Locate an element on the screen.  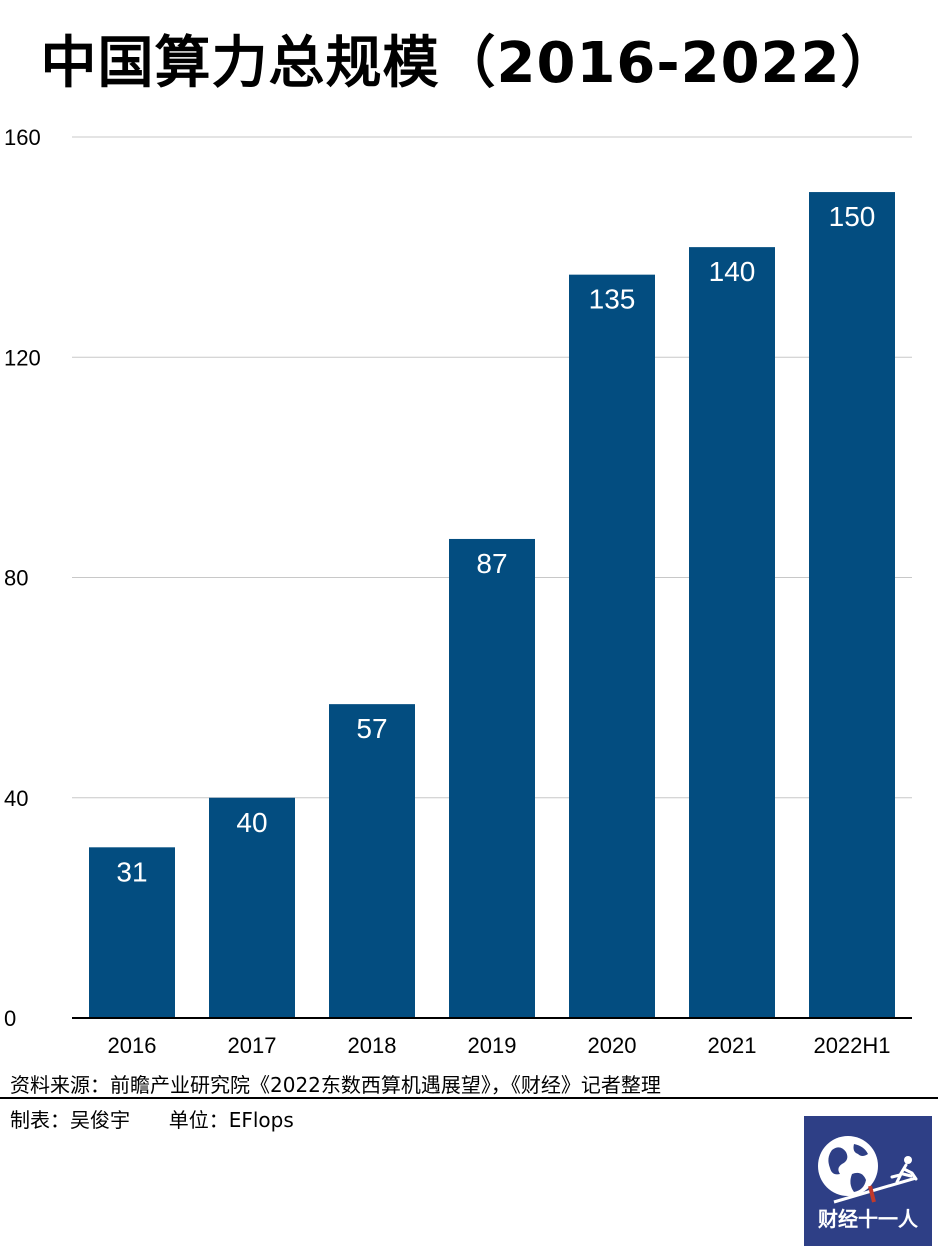
y-axis-ticks: 0 40 80 120 160 is located at coordinates (22, 578).